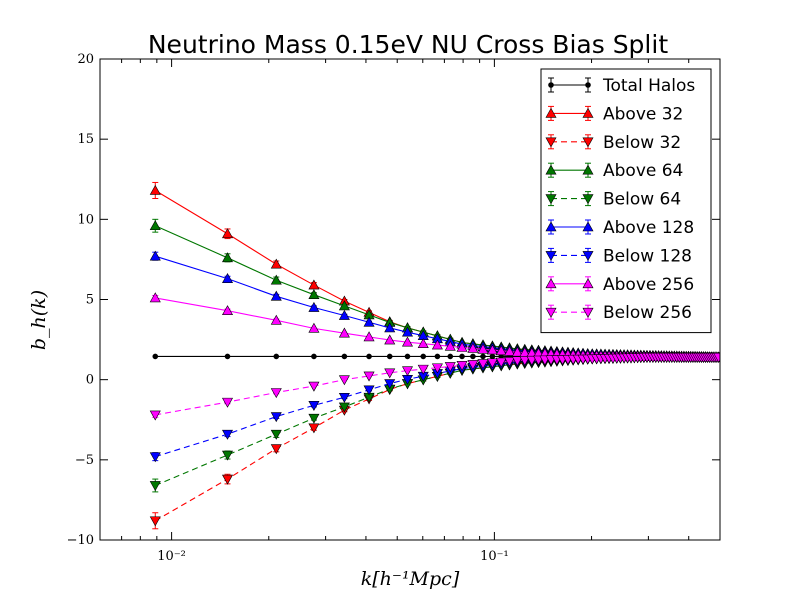  I want to click on chart-title: Neutrino Mass 0.15eV NU Cross Bias Split, so click(408, 44).